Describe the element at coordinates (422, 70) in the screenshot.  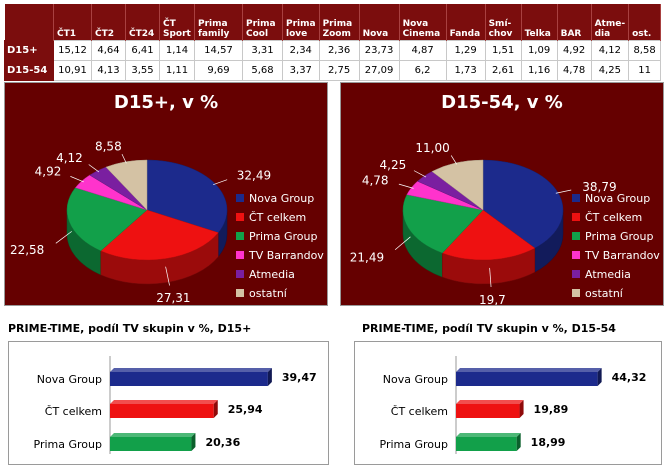
I see `table-cell: 6,2` at that location.